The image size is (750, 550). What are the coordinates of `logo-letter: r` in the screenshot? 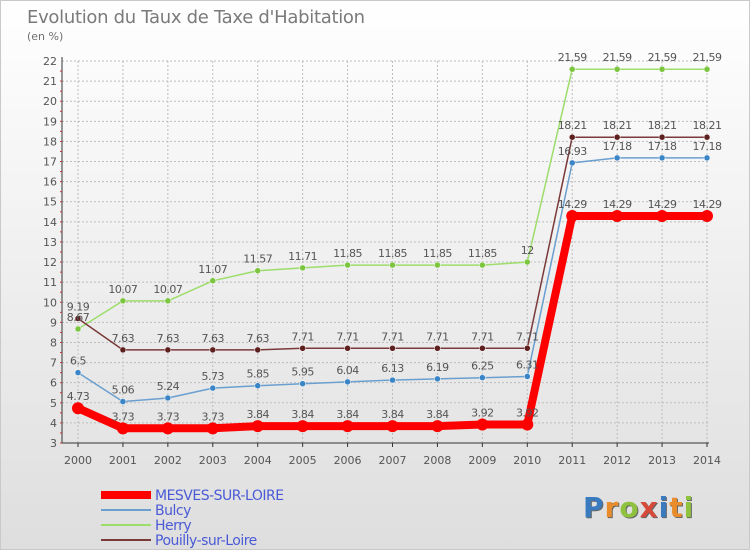 It's located at (612, 507).